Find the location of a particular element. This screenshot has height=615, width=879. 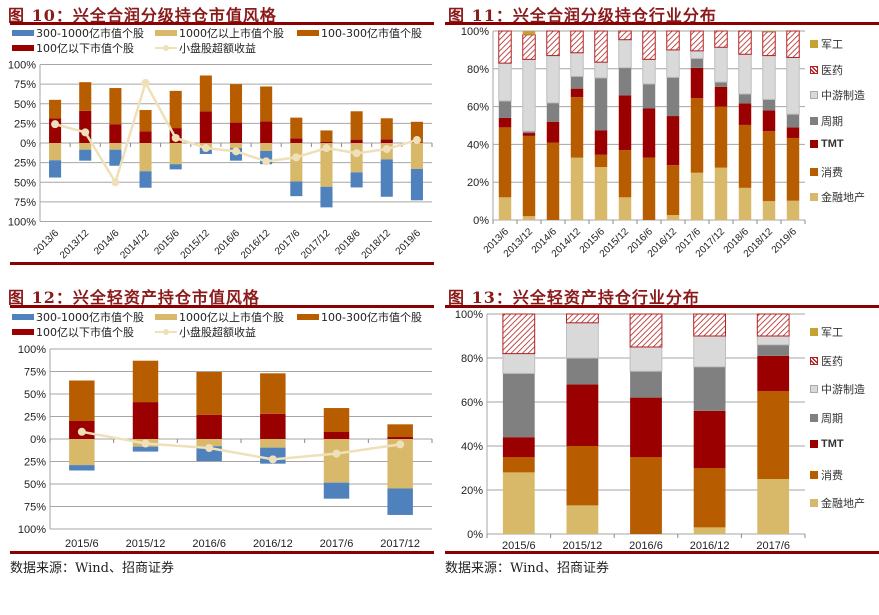

legend-label: 小盘股超额收益 is located at coordinates (217, 48).